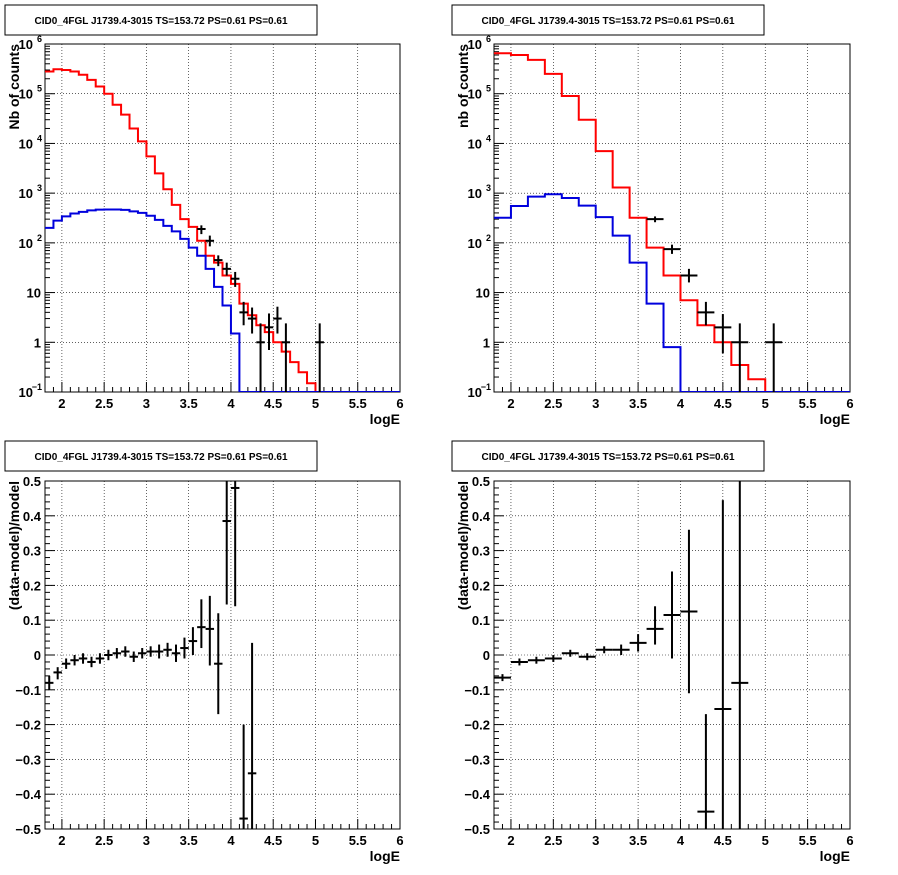 This screenshot has height=875, width=898. What do you see at coordinates (477, 794) in the screenshot?
I see `y-tick-label: −0.4` at bounding box center [477, 794].